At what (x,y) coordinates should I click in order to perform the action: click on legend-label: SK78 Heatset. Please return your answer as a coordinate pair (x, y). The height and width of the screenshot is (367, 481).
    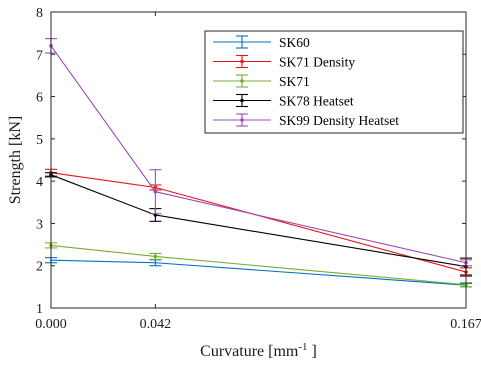
    Looking at the image, I should click on (316, 101).